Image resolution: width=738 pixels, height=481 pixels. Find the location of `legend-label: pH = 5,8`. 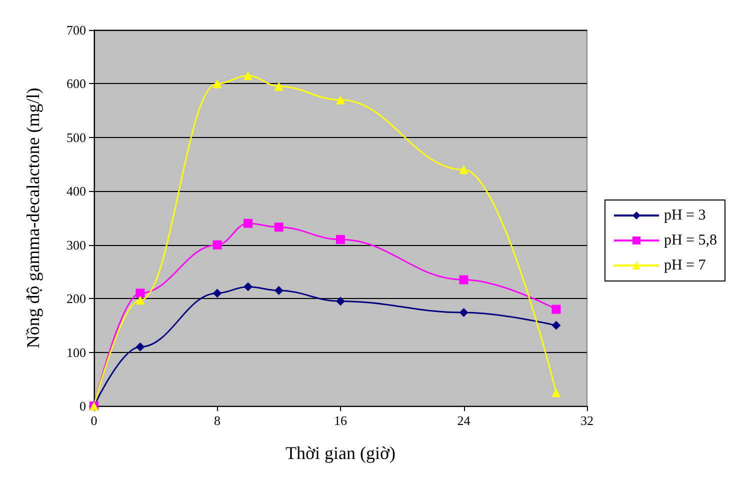

legend-label: pH = 5,8 is located at coordinates (691, 240).